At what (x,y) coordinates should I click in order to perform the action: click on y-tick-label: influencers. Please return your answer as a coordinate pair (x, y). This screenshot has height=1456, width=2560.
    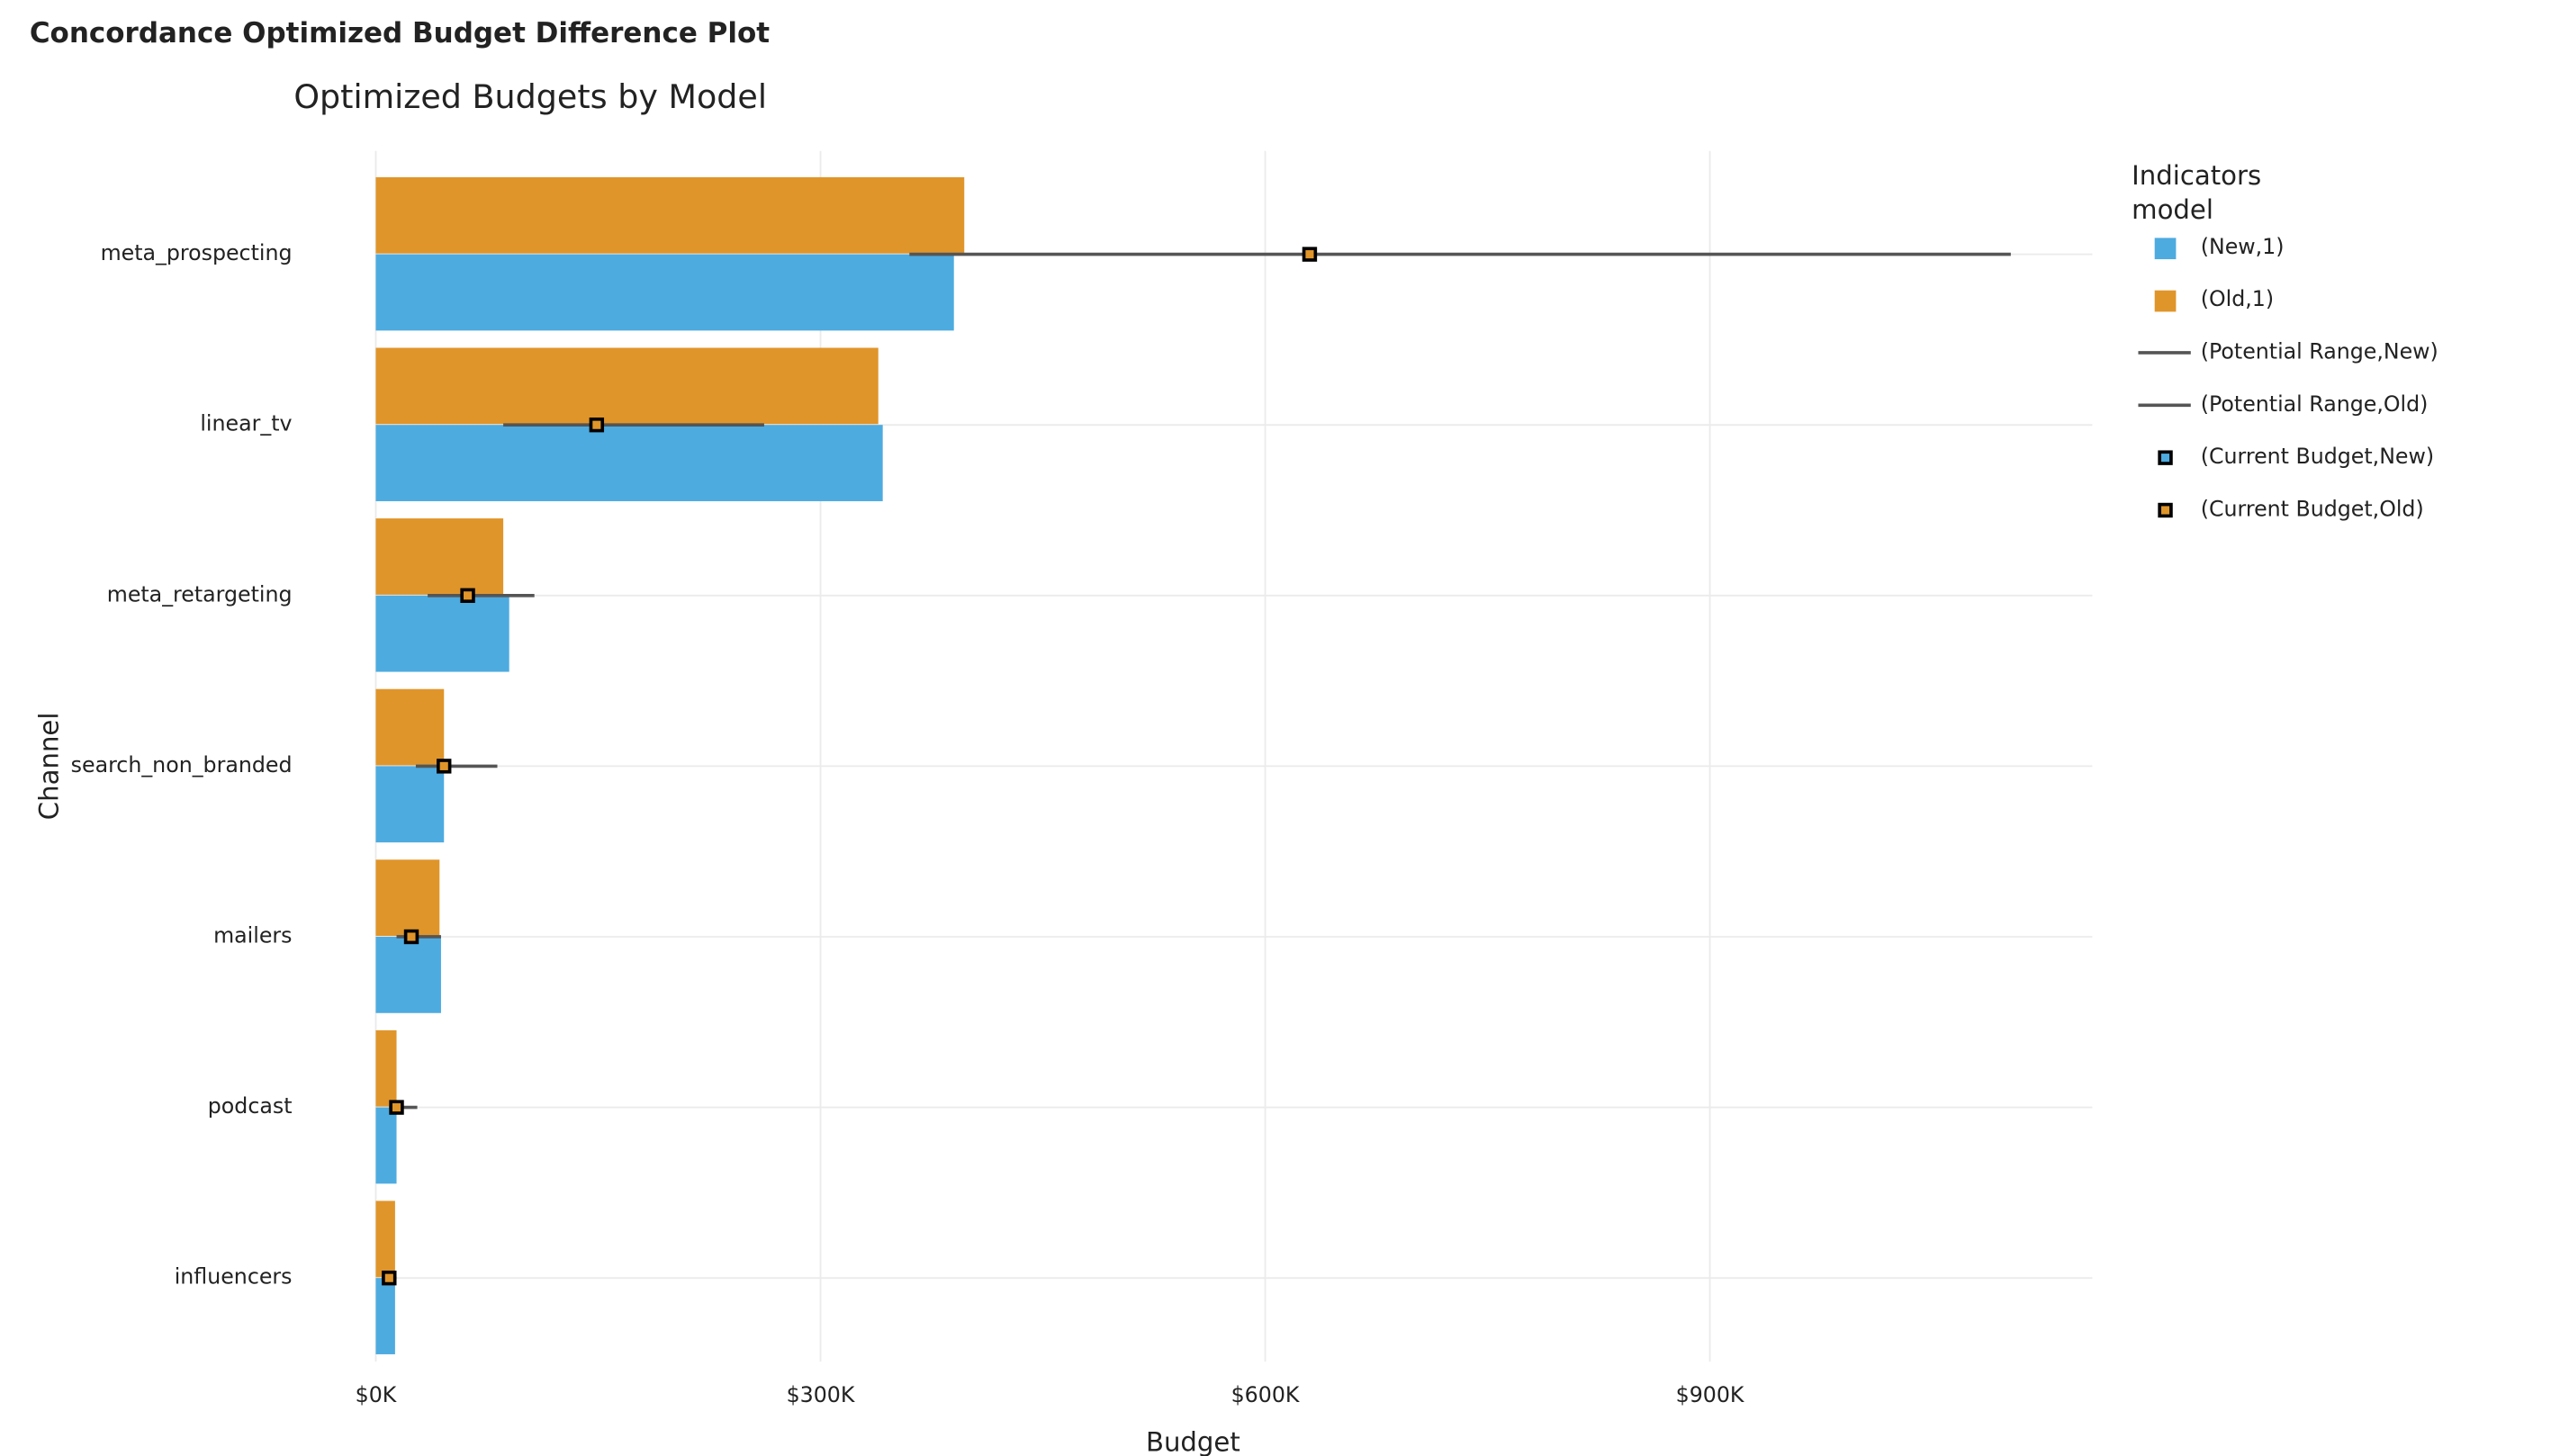
    Looking at the image, I should click on (234, 1277).